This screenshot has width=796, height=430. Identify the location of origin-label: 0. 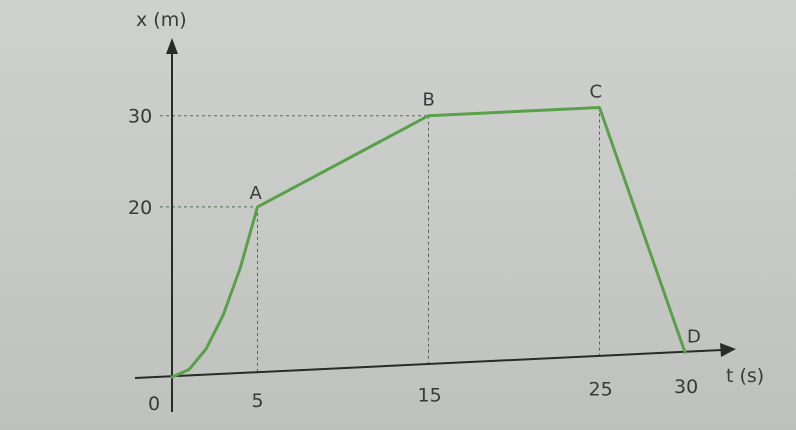
(154, 404).